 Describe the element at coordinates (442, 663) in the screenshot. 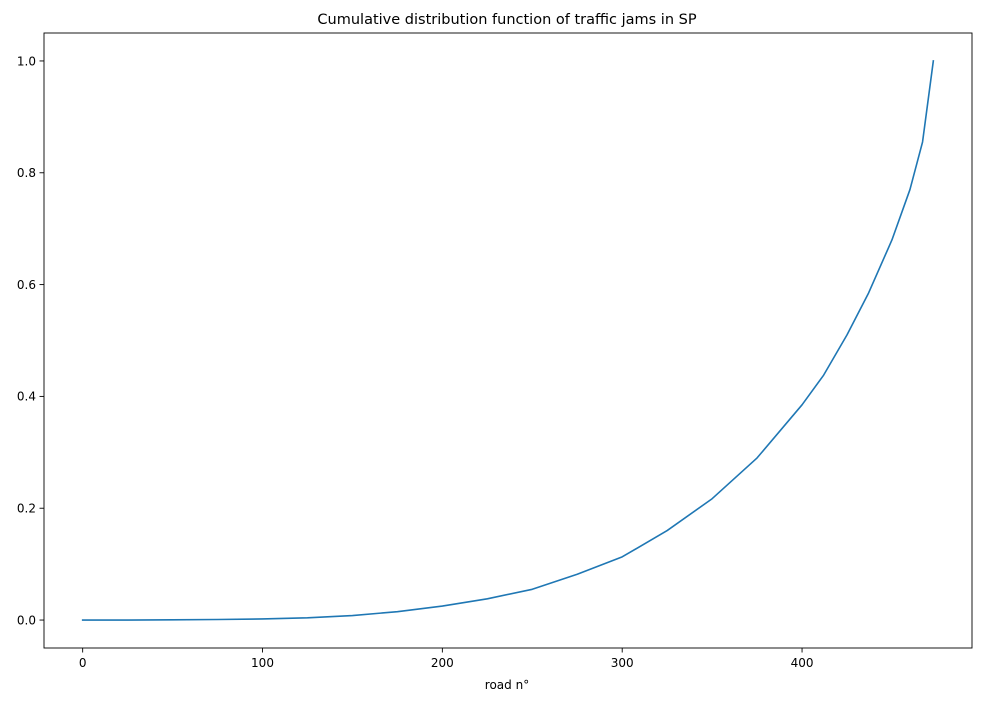

I see `x-tick-label: 200` at that location.